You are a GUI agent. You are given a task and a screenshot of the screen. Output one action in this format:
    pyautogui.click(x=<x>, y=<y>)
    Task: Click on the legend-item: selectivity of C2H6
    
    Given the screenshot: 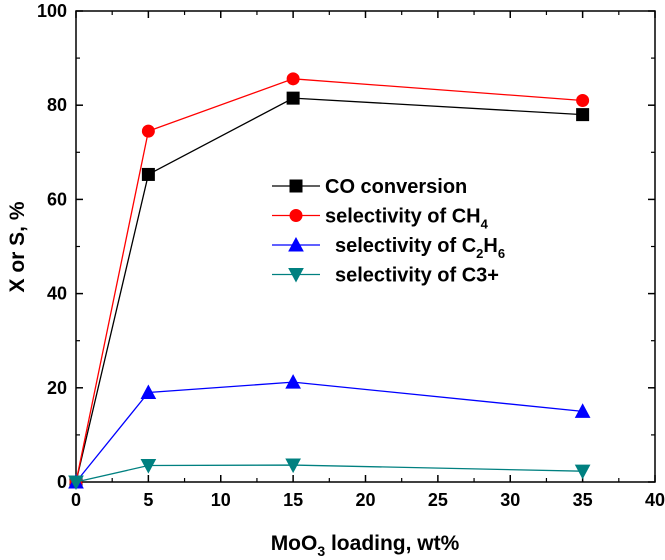 What is the action you would take?
    pyautogui.click(x=388, y=248)
    